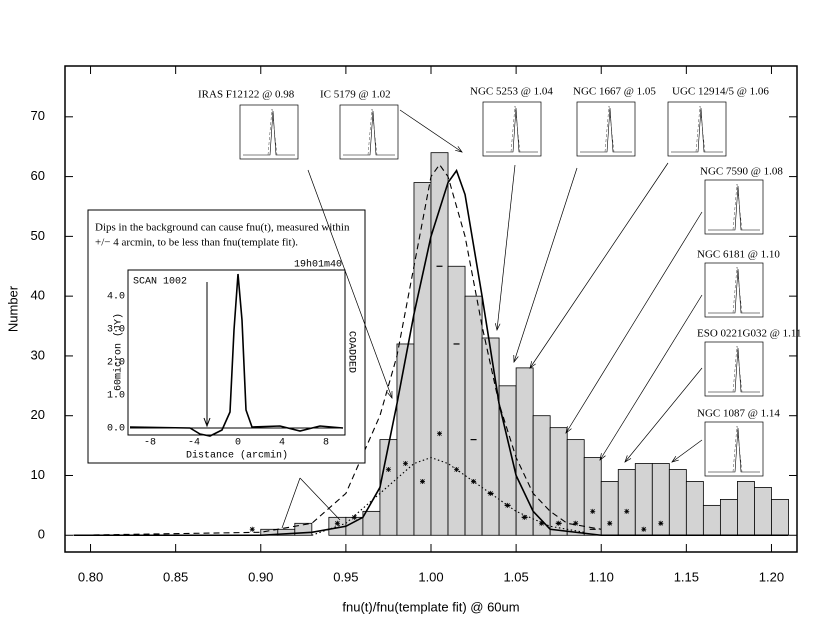 The height and width of the screenshot is (634, 830). What do you see at coordinates (38, 474) in the screenshot?
I see `y-tick-label: 10` at bounding box center [38, 474].